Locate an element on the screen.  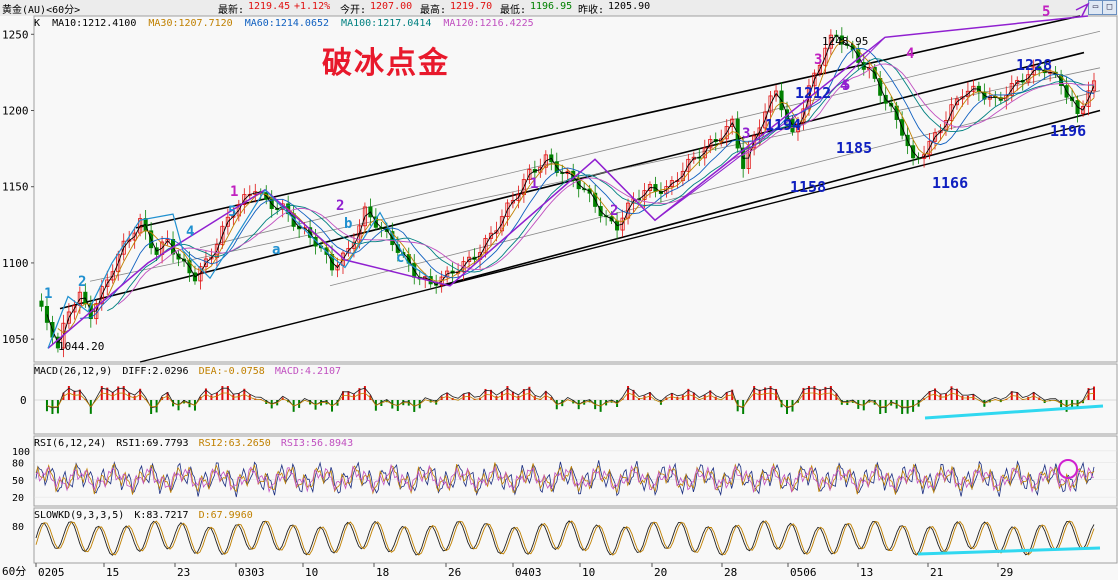
x-tick-label: 28 is located at coordinates (730, 572).